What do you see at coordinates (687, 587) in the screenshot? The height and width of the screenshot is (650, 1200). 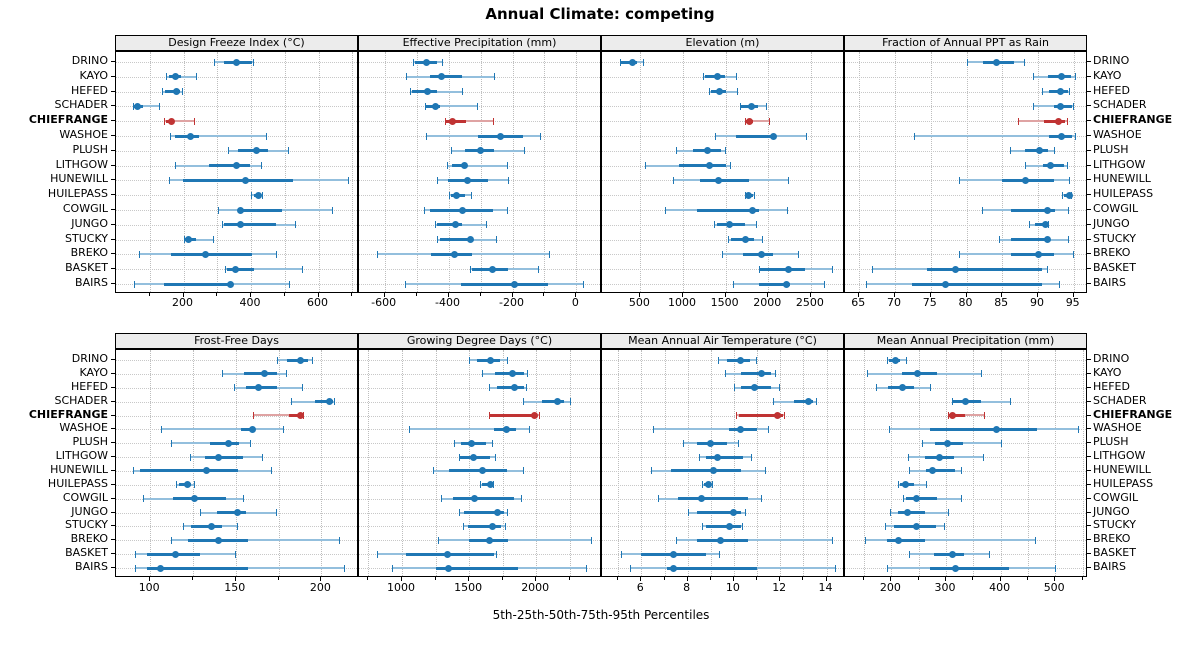 I see `axis-tick-label: 8` at bounding box center [687, 587].